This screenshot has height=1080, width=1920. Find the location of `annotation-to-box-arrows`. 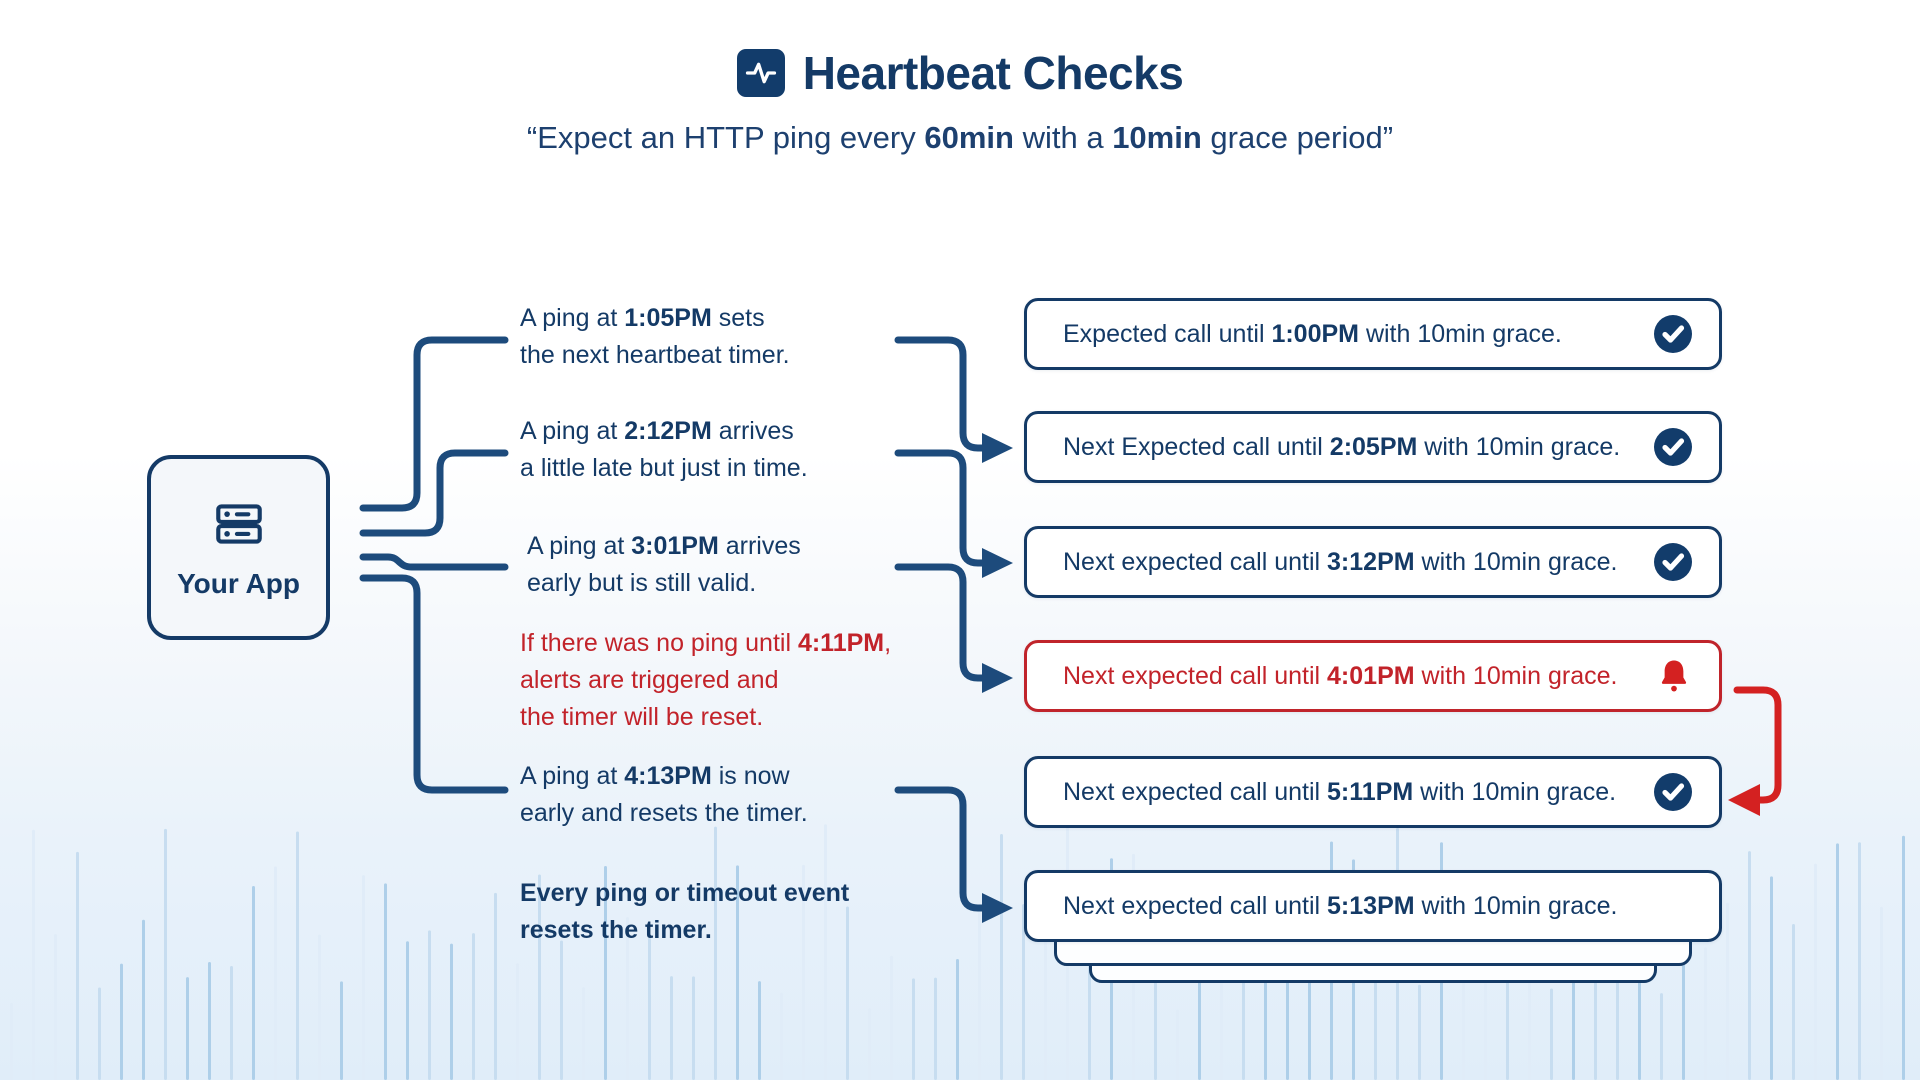

annotation-to-box-arrows is located at coordinates (940, 624).